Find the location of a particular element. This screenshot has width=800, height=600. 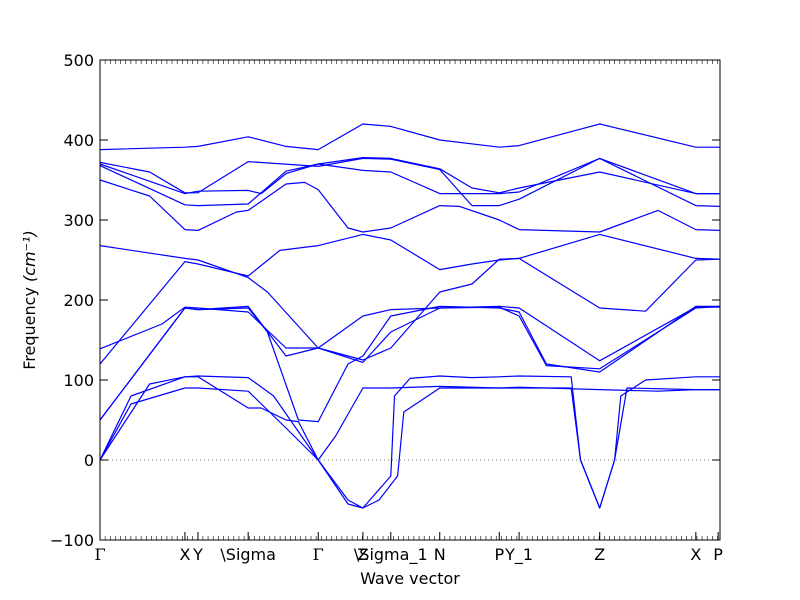

y-tick-label: 500 is located at coordinates (78, 60).